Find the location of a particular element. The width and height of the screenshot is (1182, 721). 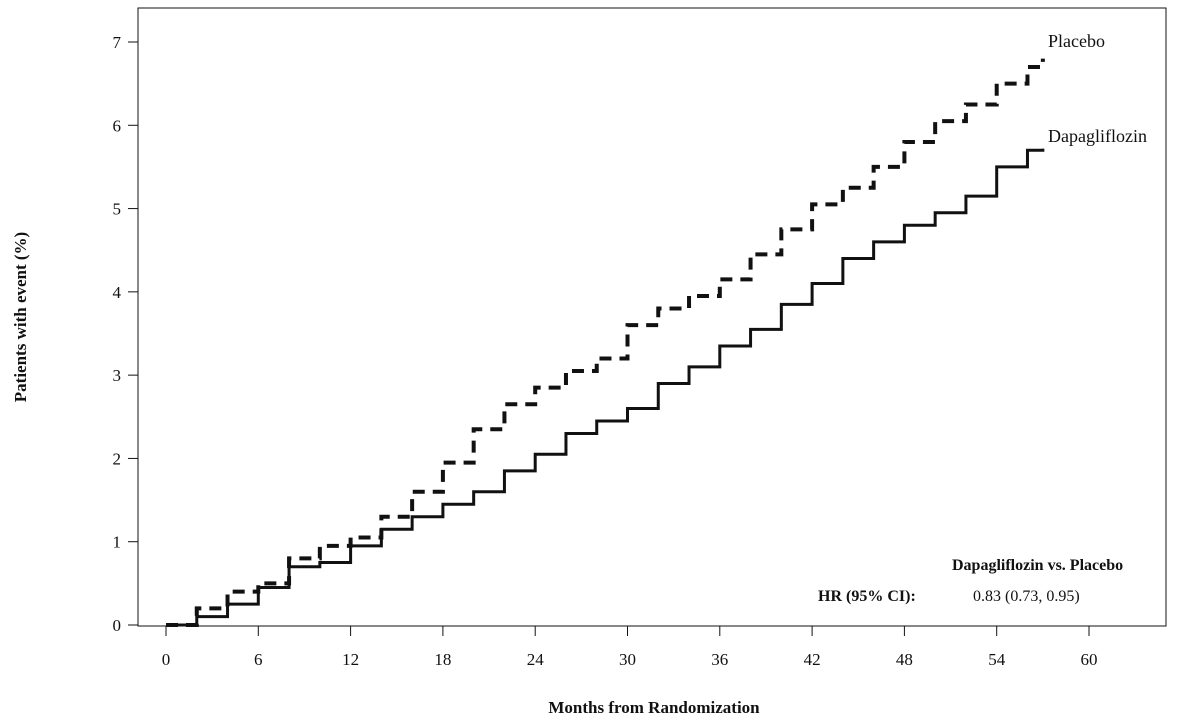

x-tick-label-24: 24 is located at coordinates (536, 659).